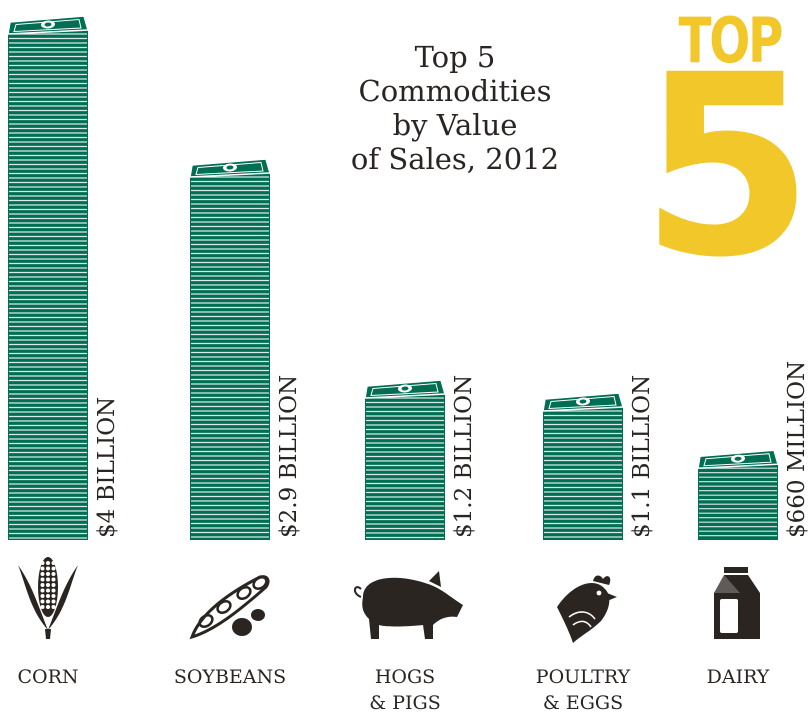 Image resolution: width=810 pixels, height=716 pixels. I want to click on value-label-2: $1.2 BILLION, so click(464, 456).